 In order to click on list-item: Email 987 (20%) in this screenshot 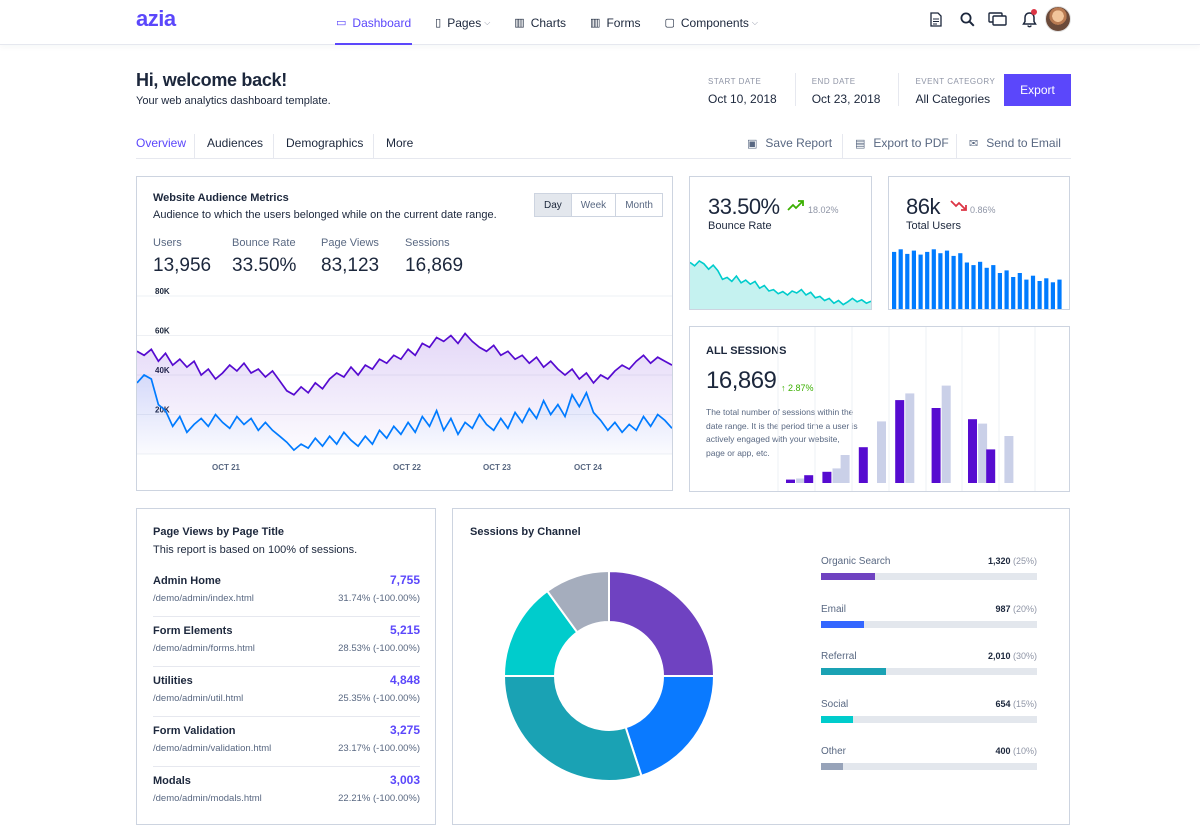, I will do `click(929, 624)`.